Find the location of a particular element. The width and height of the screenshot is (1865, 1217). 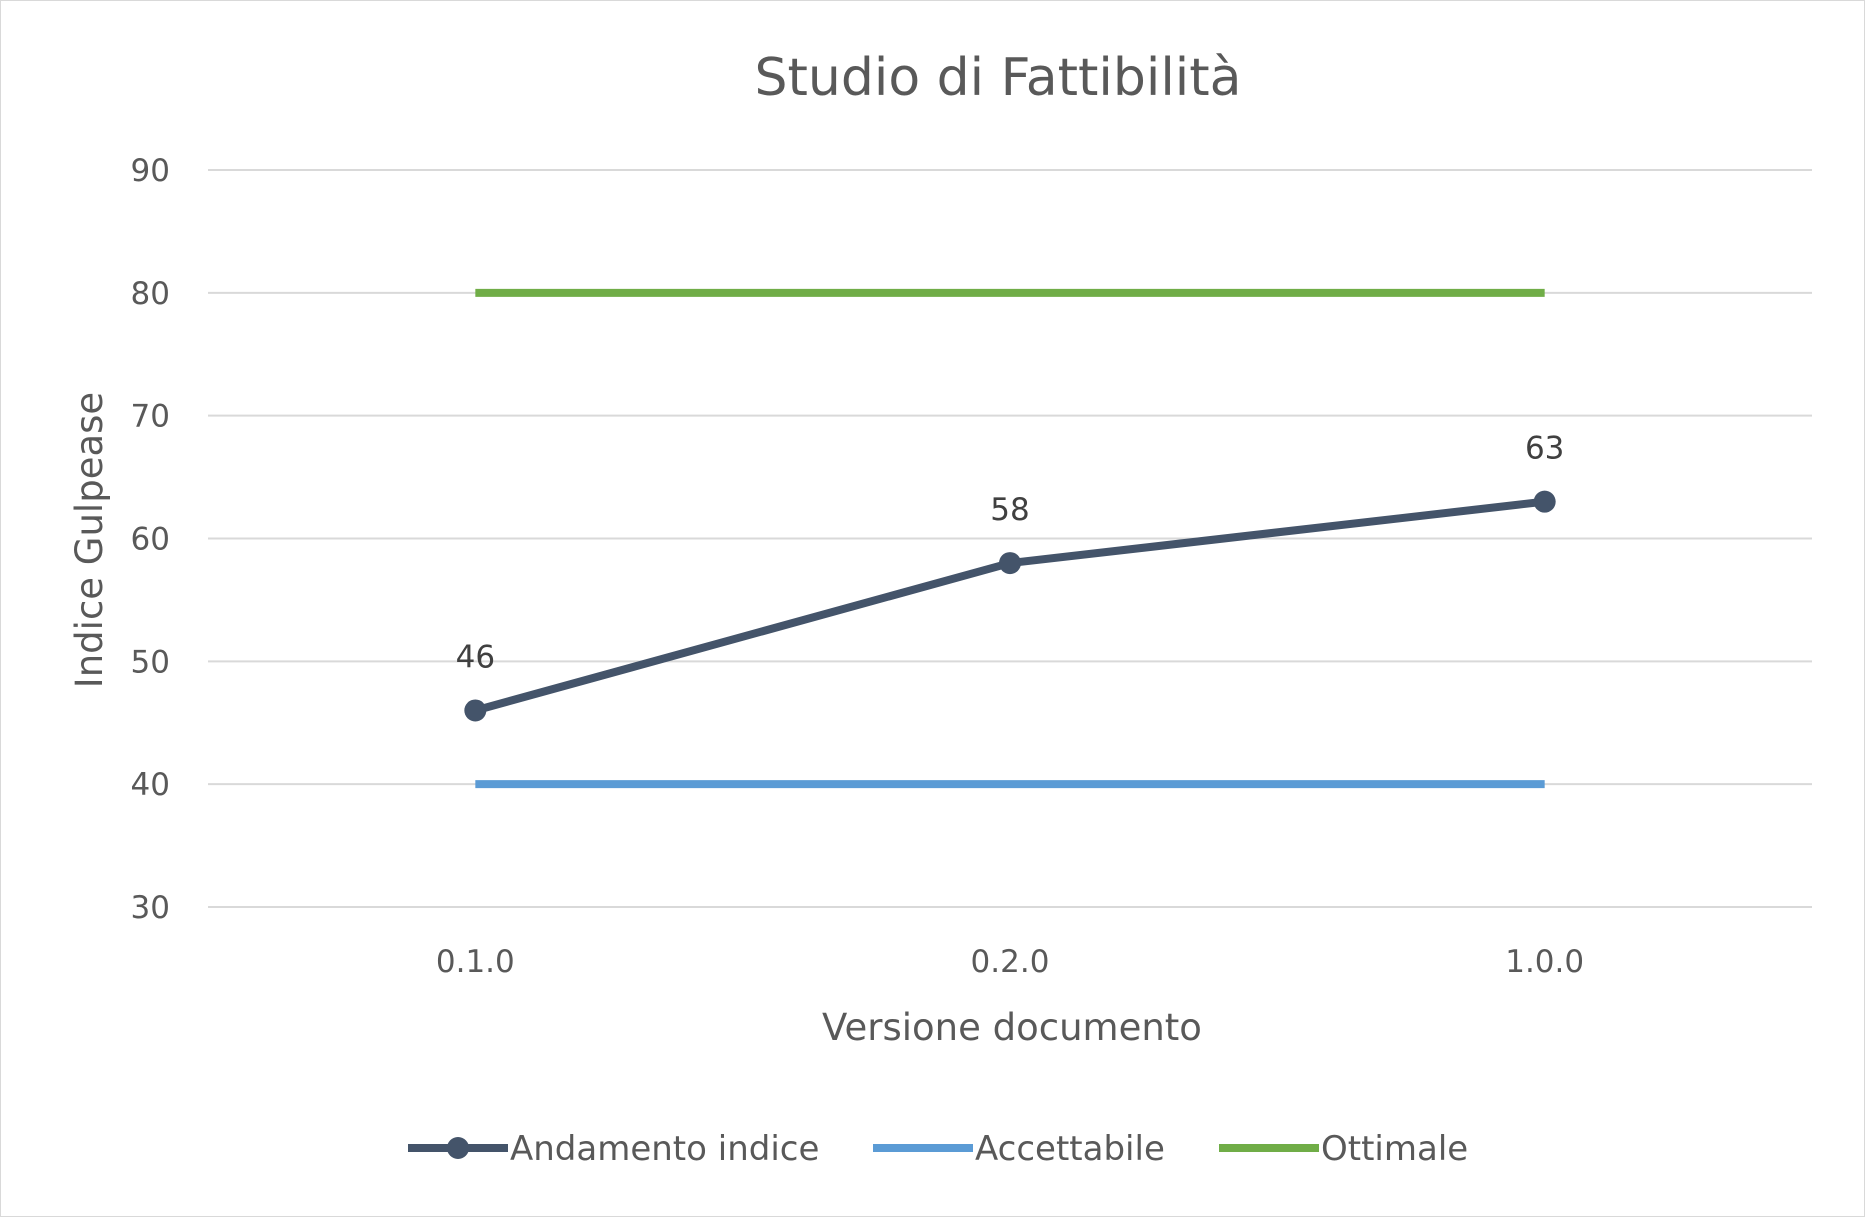

y-tick-label: 50 is located at coordinates (150, 662).